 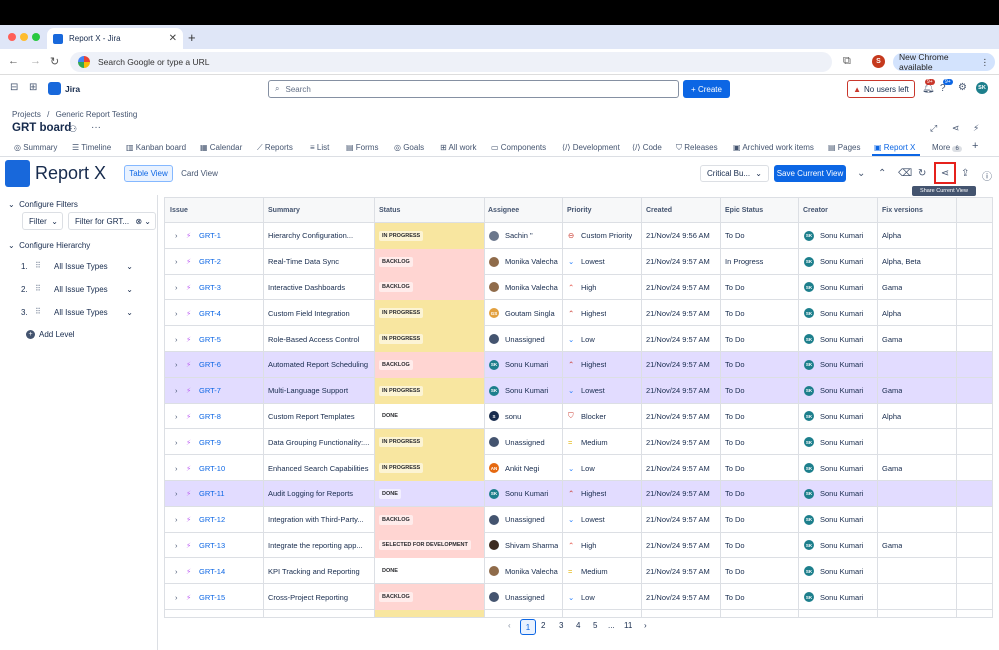 I want to click on column-header-priority: Priority, so click(x=579, y=210).